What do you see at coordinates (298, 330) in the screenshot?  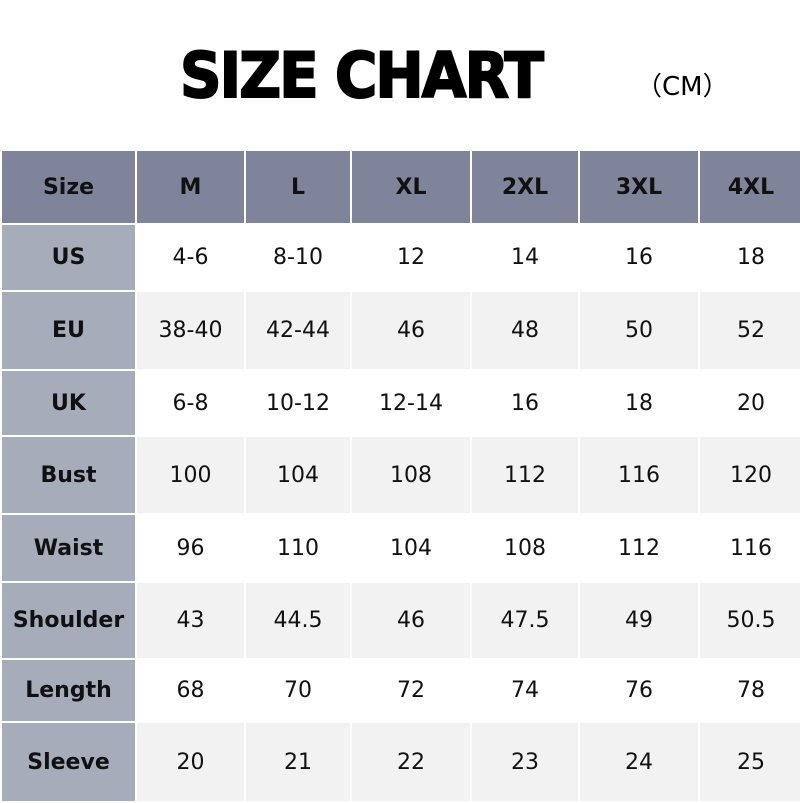 I see `table-cell: 42-44` at bounding box center [298, 330].